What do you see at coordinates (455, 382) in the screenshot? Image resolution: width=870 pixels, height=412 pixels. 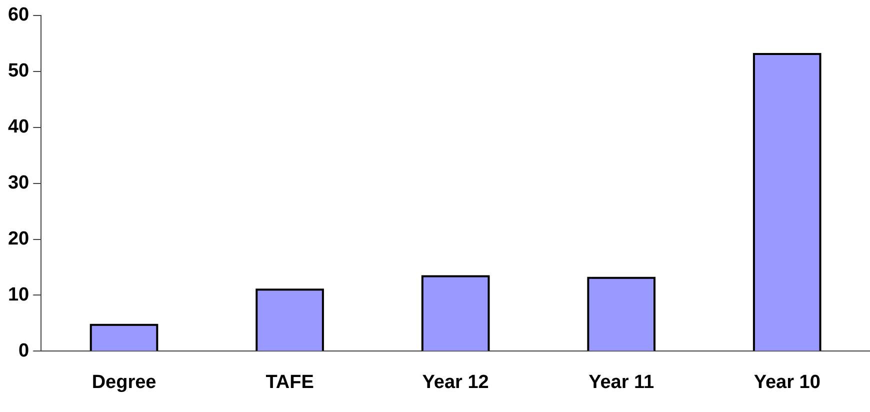 I see `x-tick-label: Year 12` at bounding box center [455, 382].